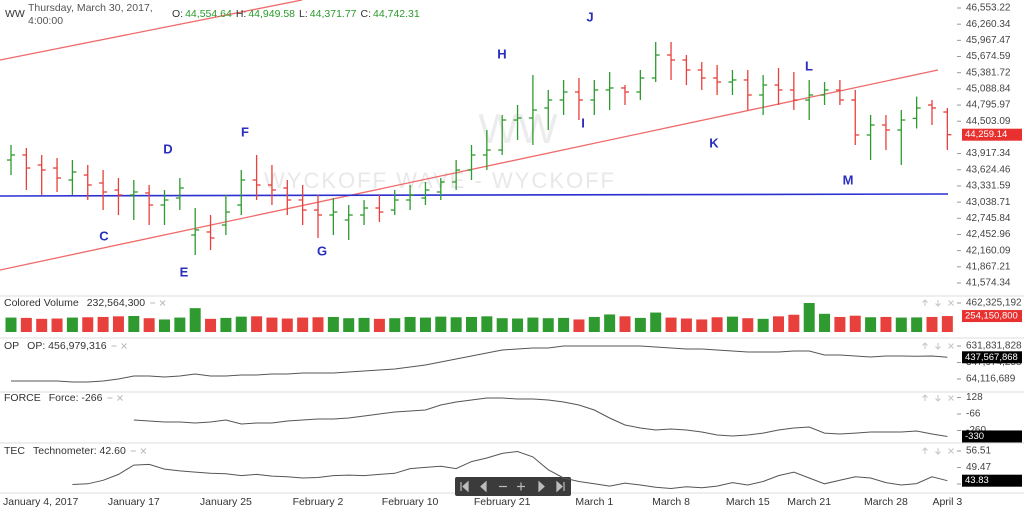 The height and width of the screenshot is (510, 1024). What do you see at coordinates (583, 122) in the screenshot?
I see `wave-label: I` at bounding box center [583, 122].